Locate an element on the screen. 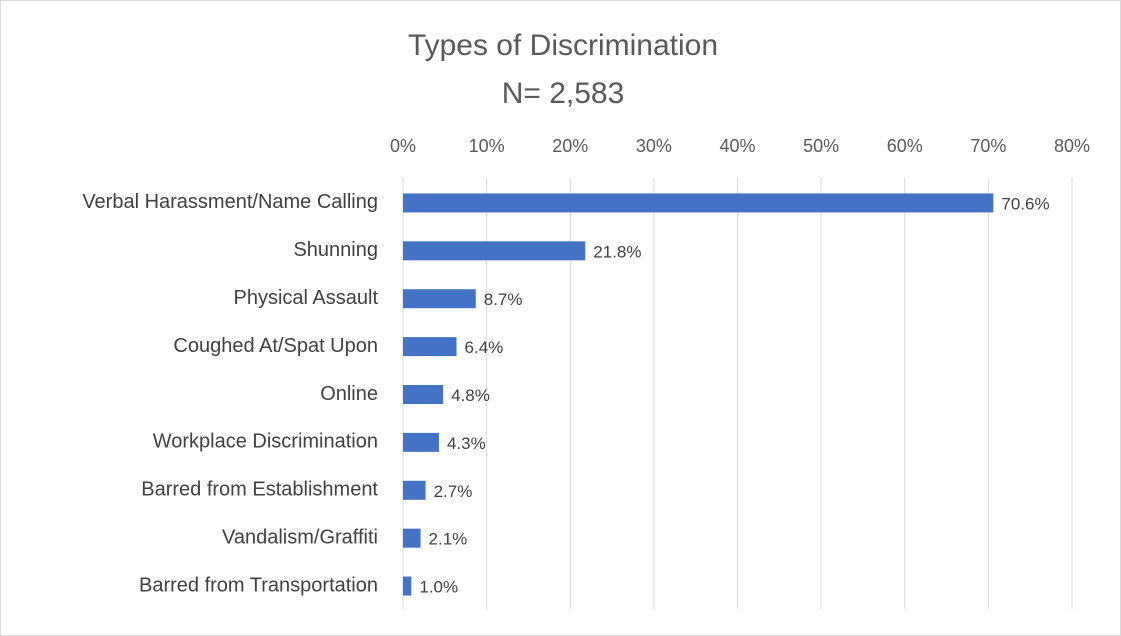  x-tick-label: 40% is located at coordinates (737, 146).